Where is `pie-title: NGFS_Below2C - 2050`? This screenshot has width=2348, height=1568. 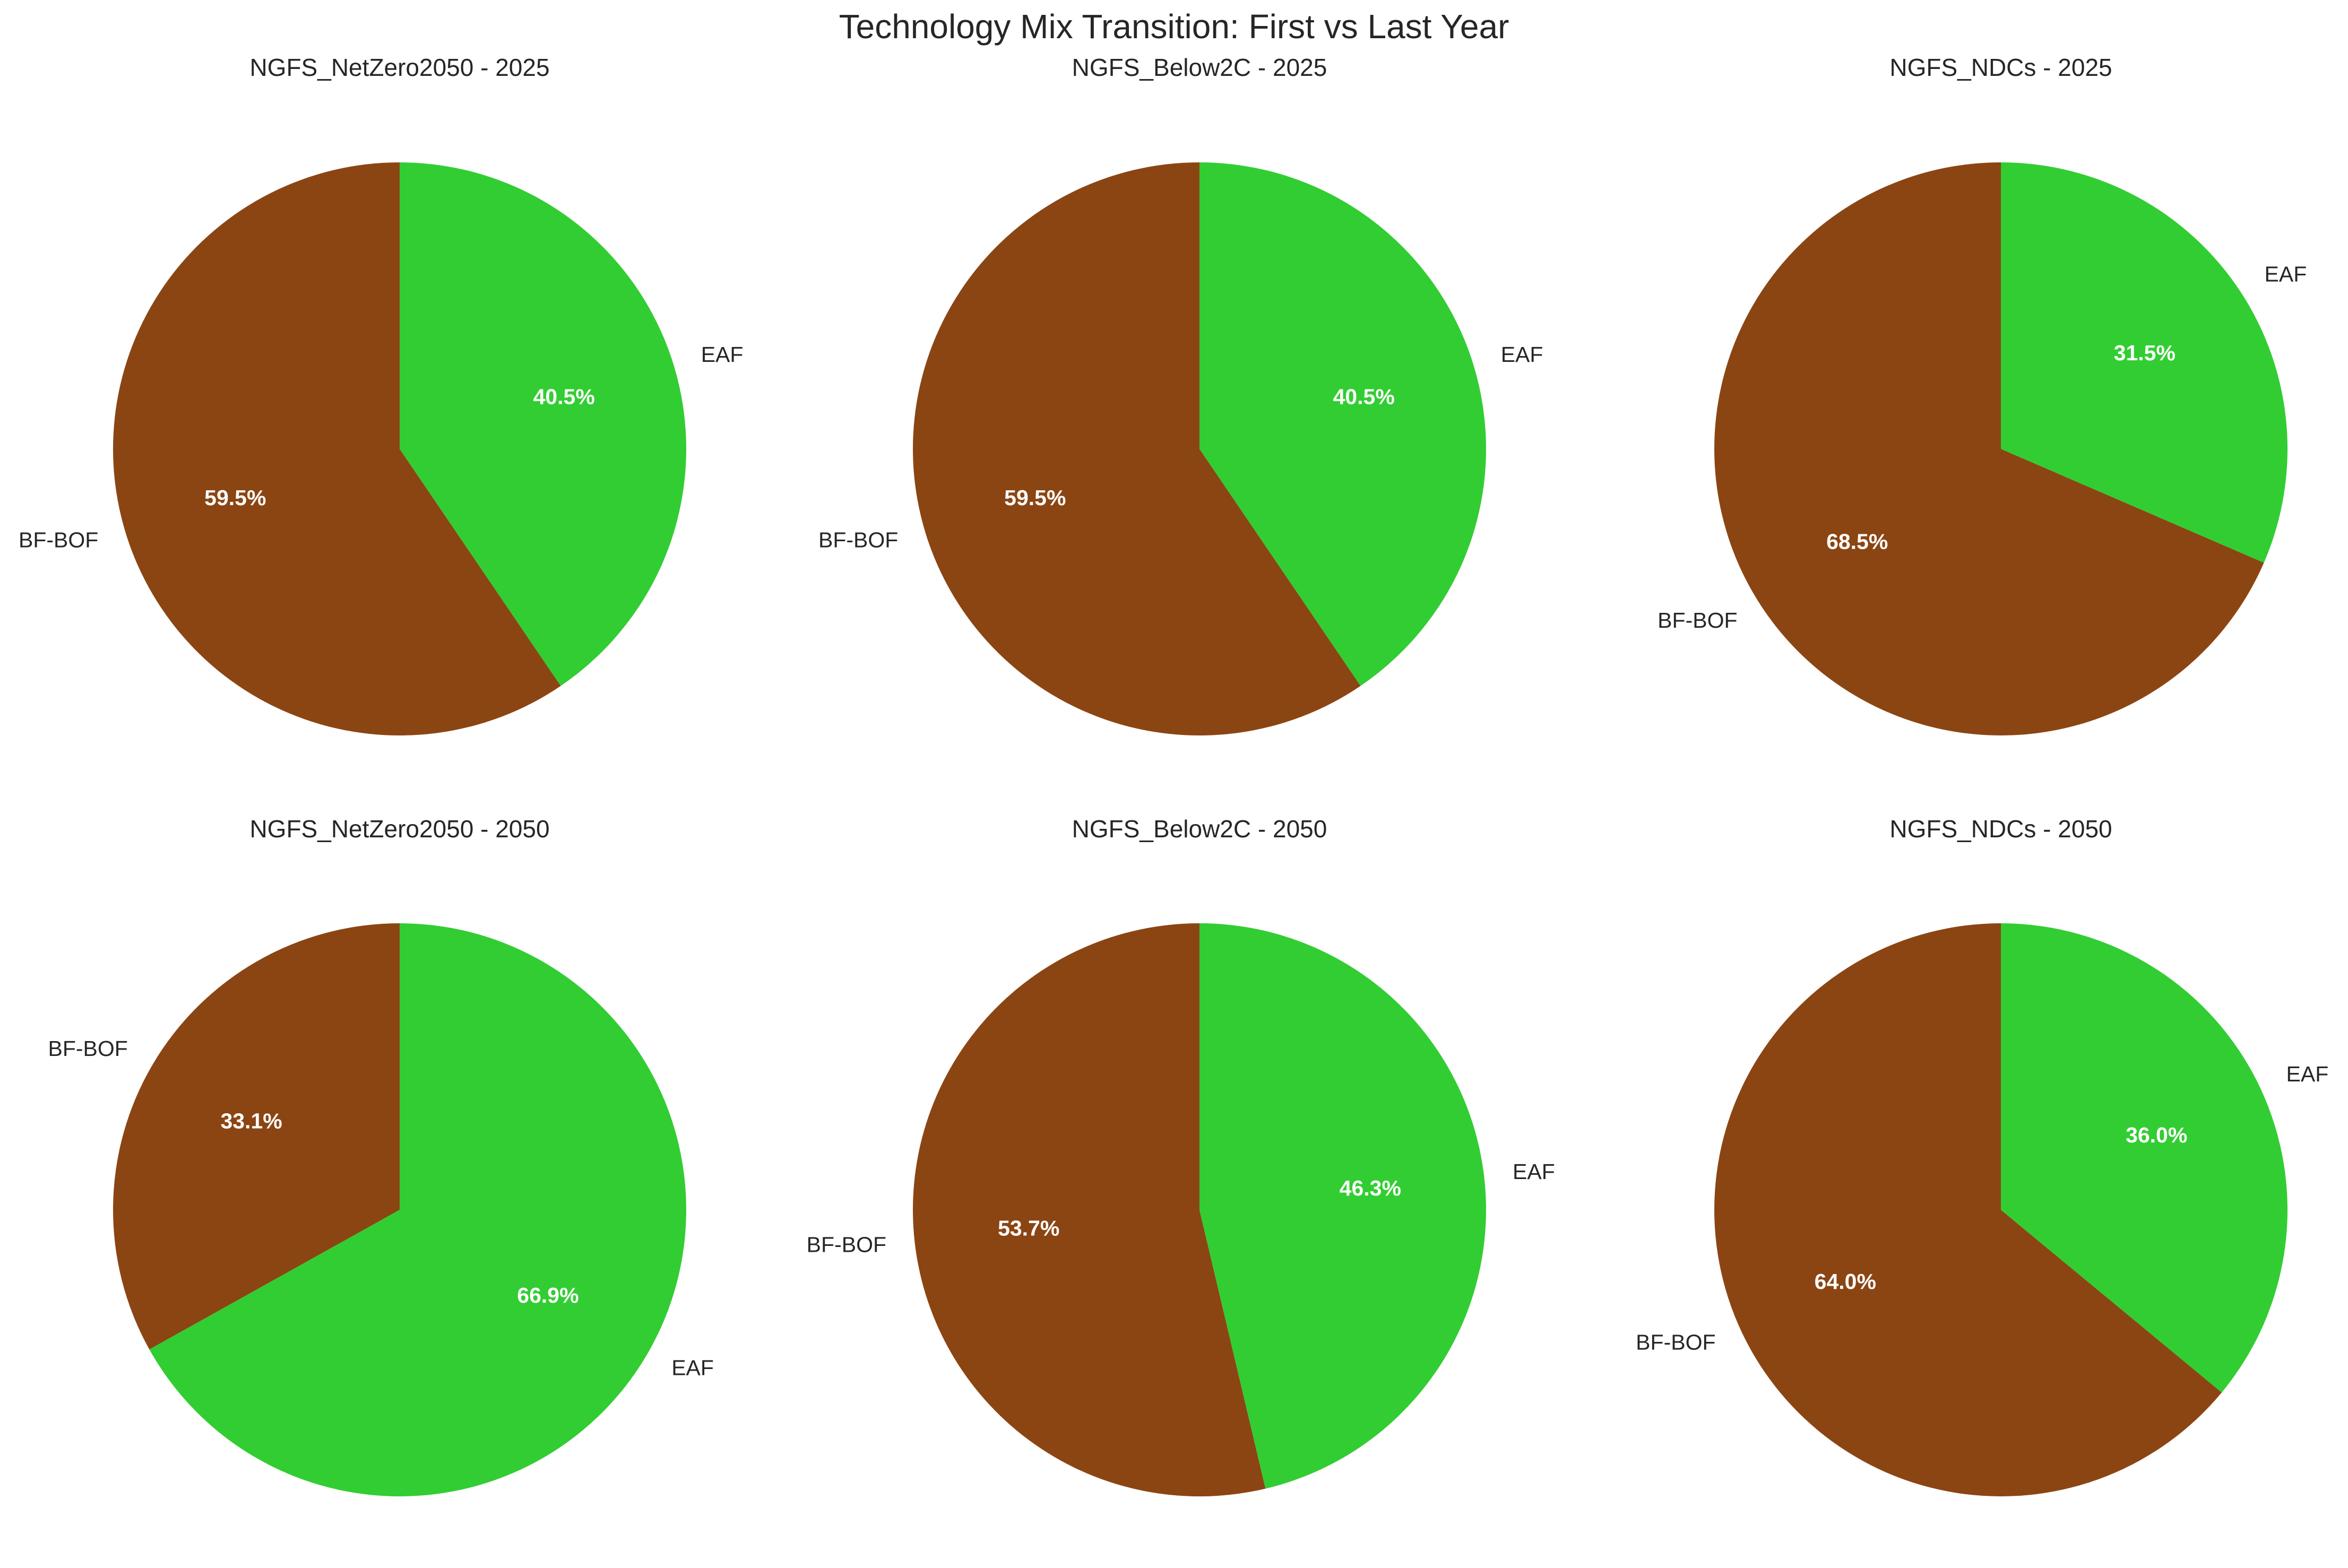
pie-title: NGFS_Below2C - 2050 is located at coordinates (1199, 829).